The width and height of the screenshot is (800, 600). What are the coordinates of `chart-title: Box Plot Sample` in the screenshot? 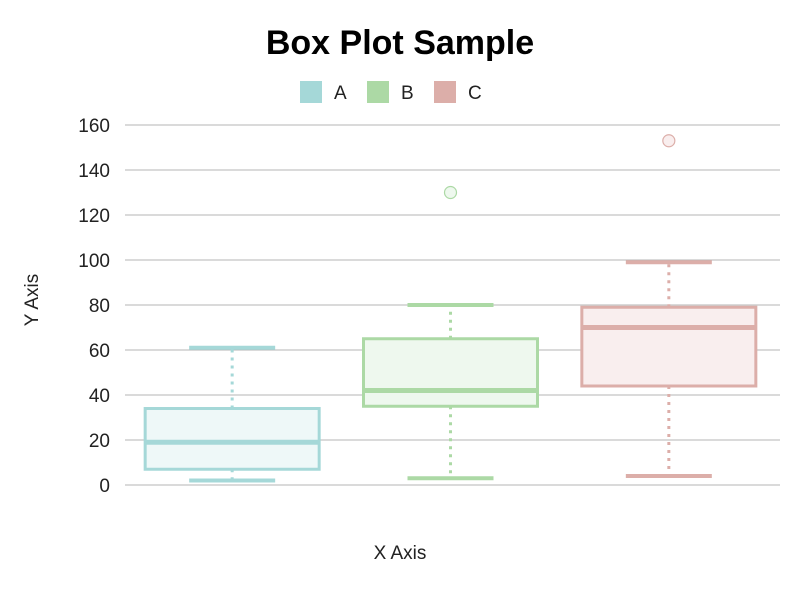 It's located at (400, 43).